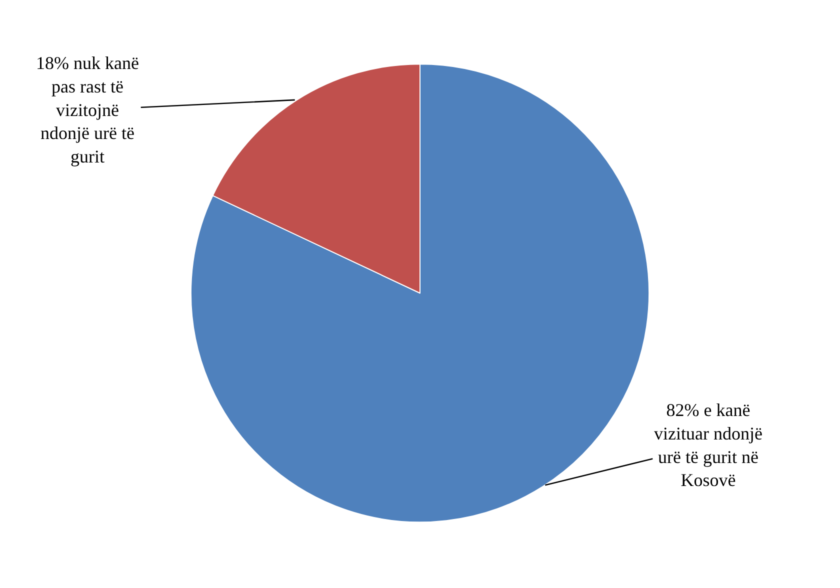 The width and height of the screenshot is (840, 588). Describe the element at coordinates (87, 110) in the screenshot. I see `slice-label: 18% nuk kanë pas rast të vizitojnë ndonjë urë të gurit` at that location.